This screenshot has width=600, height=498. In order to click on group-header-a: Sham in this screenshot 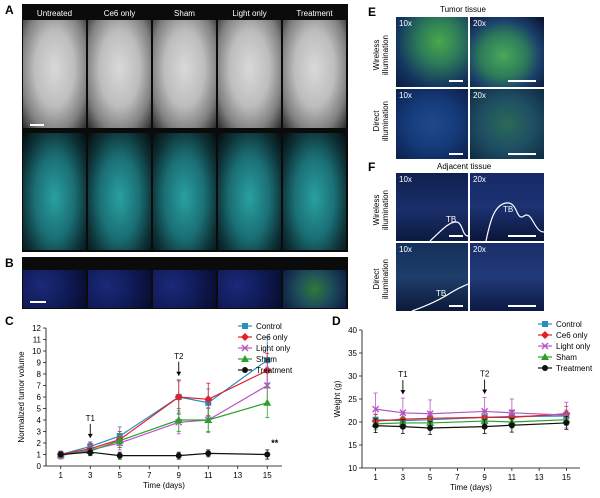, I will do `click(184, 13)`.